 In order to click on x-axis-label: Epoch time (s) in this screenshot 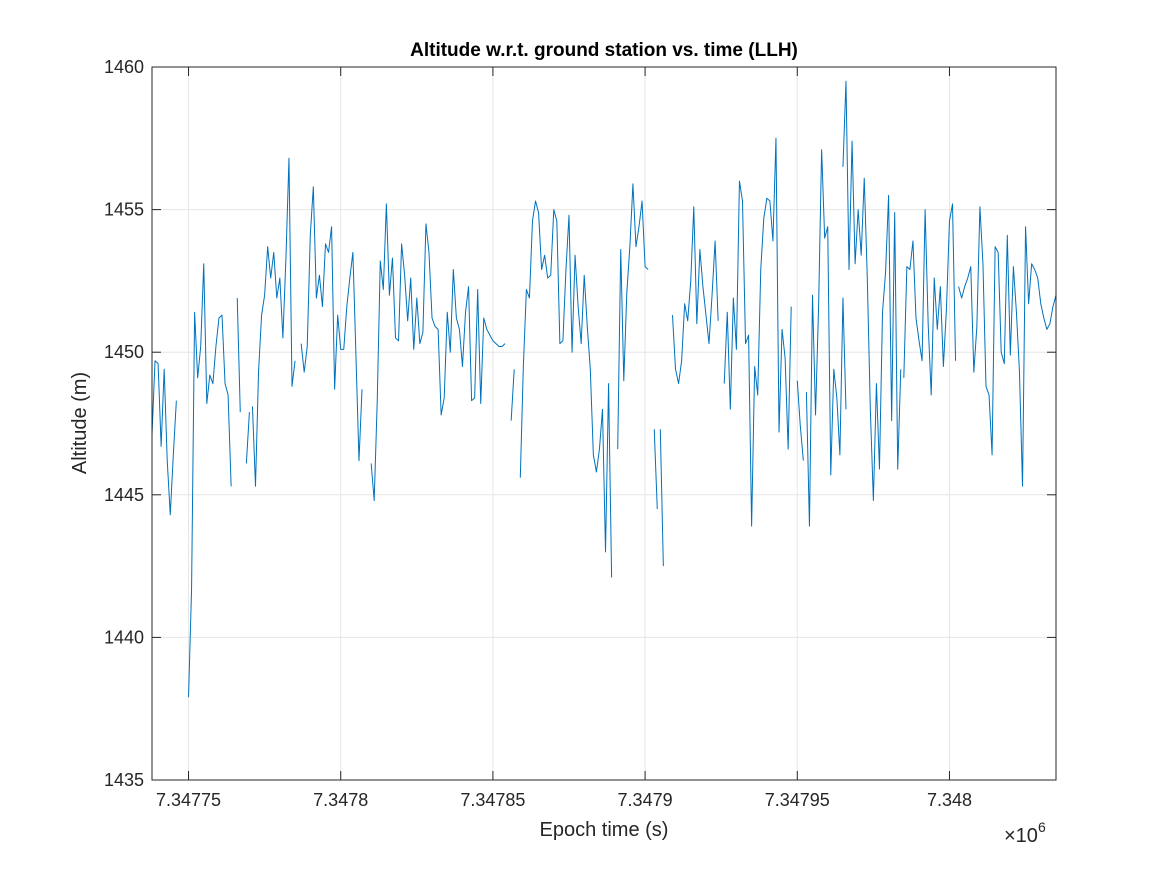, I will do `click(604, 830)`.